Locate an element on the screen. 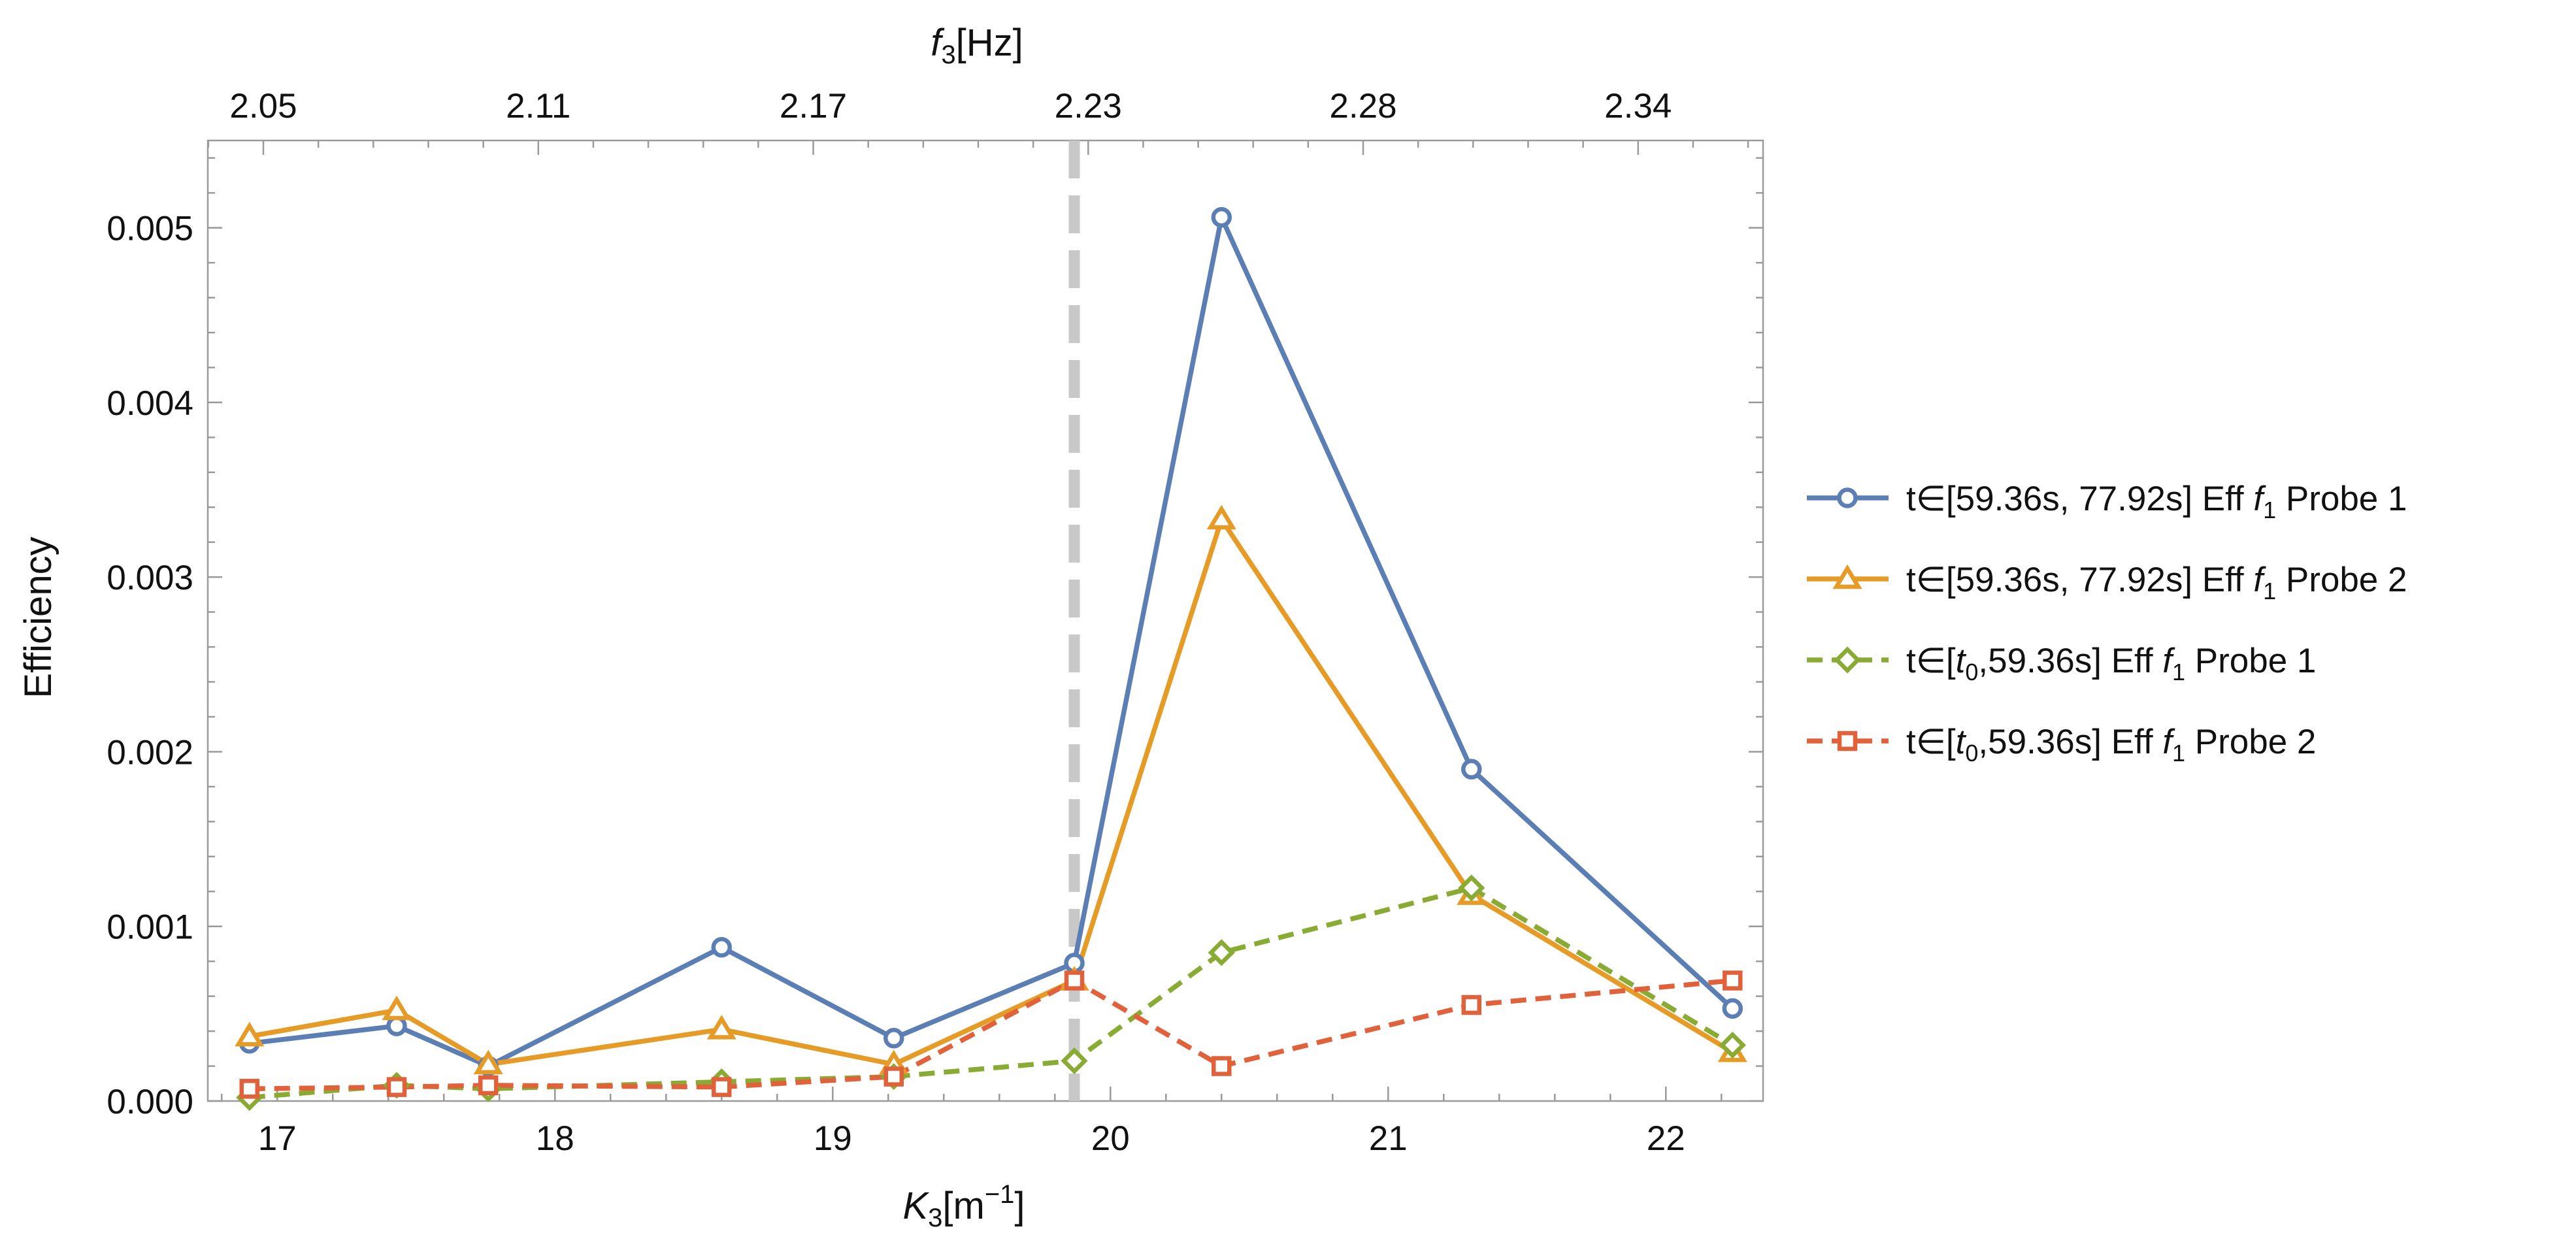 Image resolution: width=2576 pixels, height=1250 pixels. top-tick-label: 2.34 is located at coordinates (1638, 106).